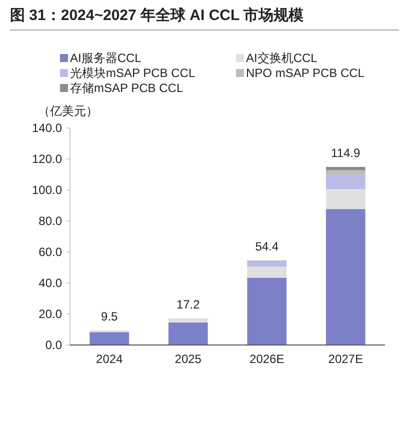  I want to click on y-tick-label: 80.0, so click(50, 221).